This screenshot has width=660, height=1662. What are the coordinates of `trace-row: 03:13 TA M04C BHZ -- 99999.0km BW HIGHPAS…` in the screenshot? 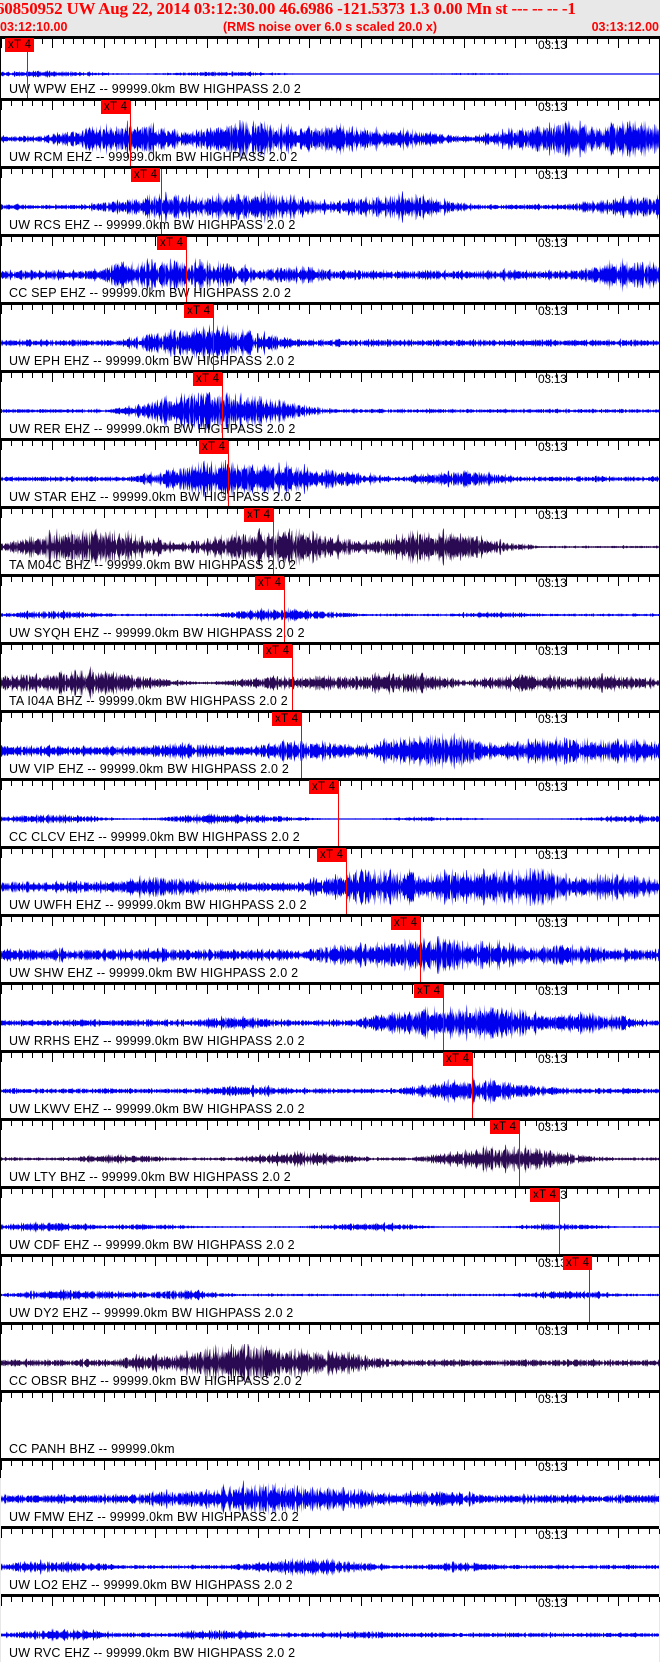 It's located at (330, 540).